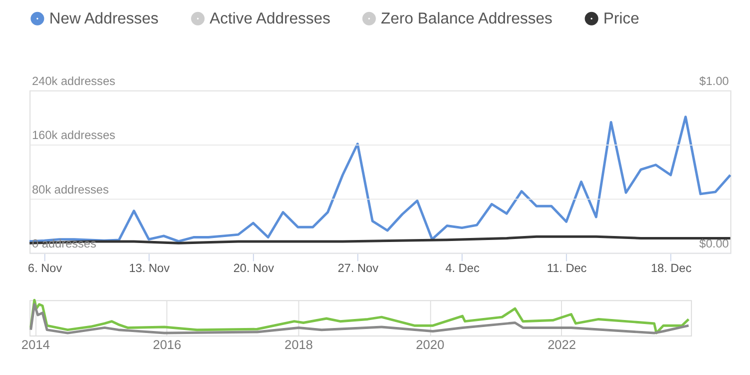 The height and width of the screenshot is (375, 750). What do you see at coordinates (671, 268) in the screenshot?
I see `x-tick-label: 18. Dec` at bounding box center [671, 268].